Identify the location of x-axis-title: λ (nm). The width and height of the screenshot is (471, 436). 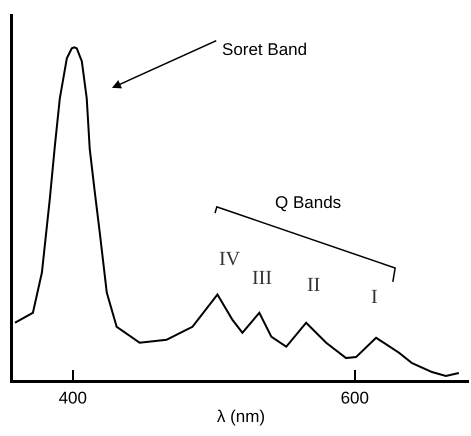
(241, 416).